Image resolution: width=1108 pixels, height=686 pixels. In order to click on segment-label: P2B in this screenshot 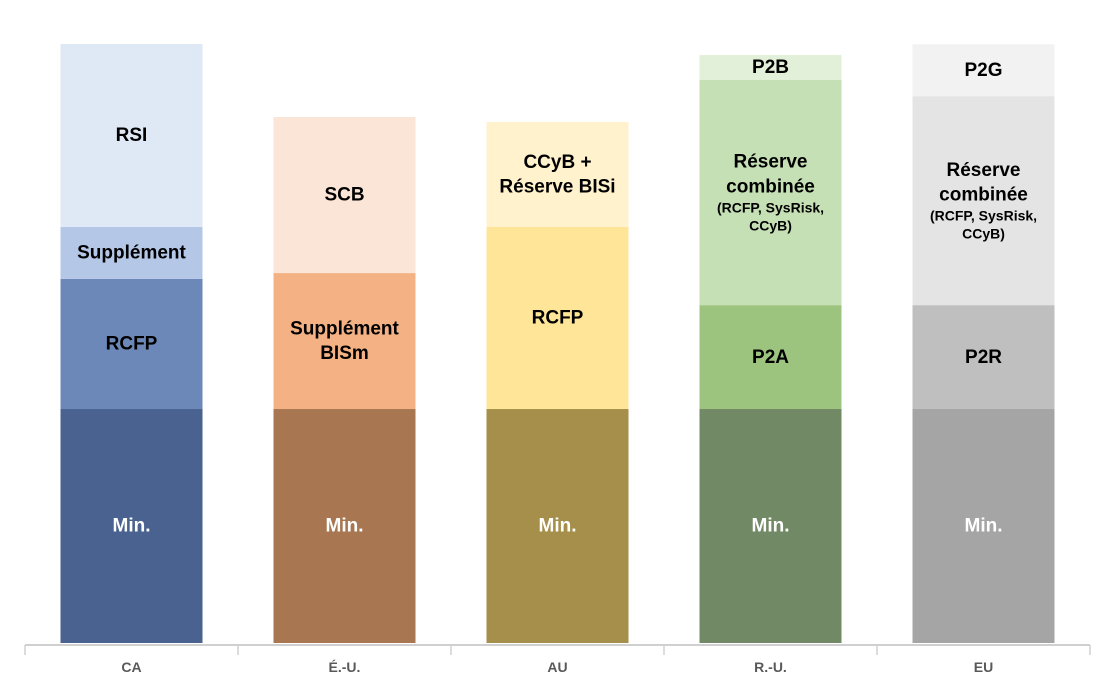, I will do `click(770, 67)`.